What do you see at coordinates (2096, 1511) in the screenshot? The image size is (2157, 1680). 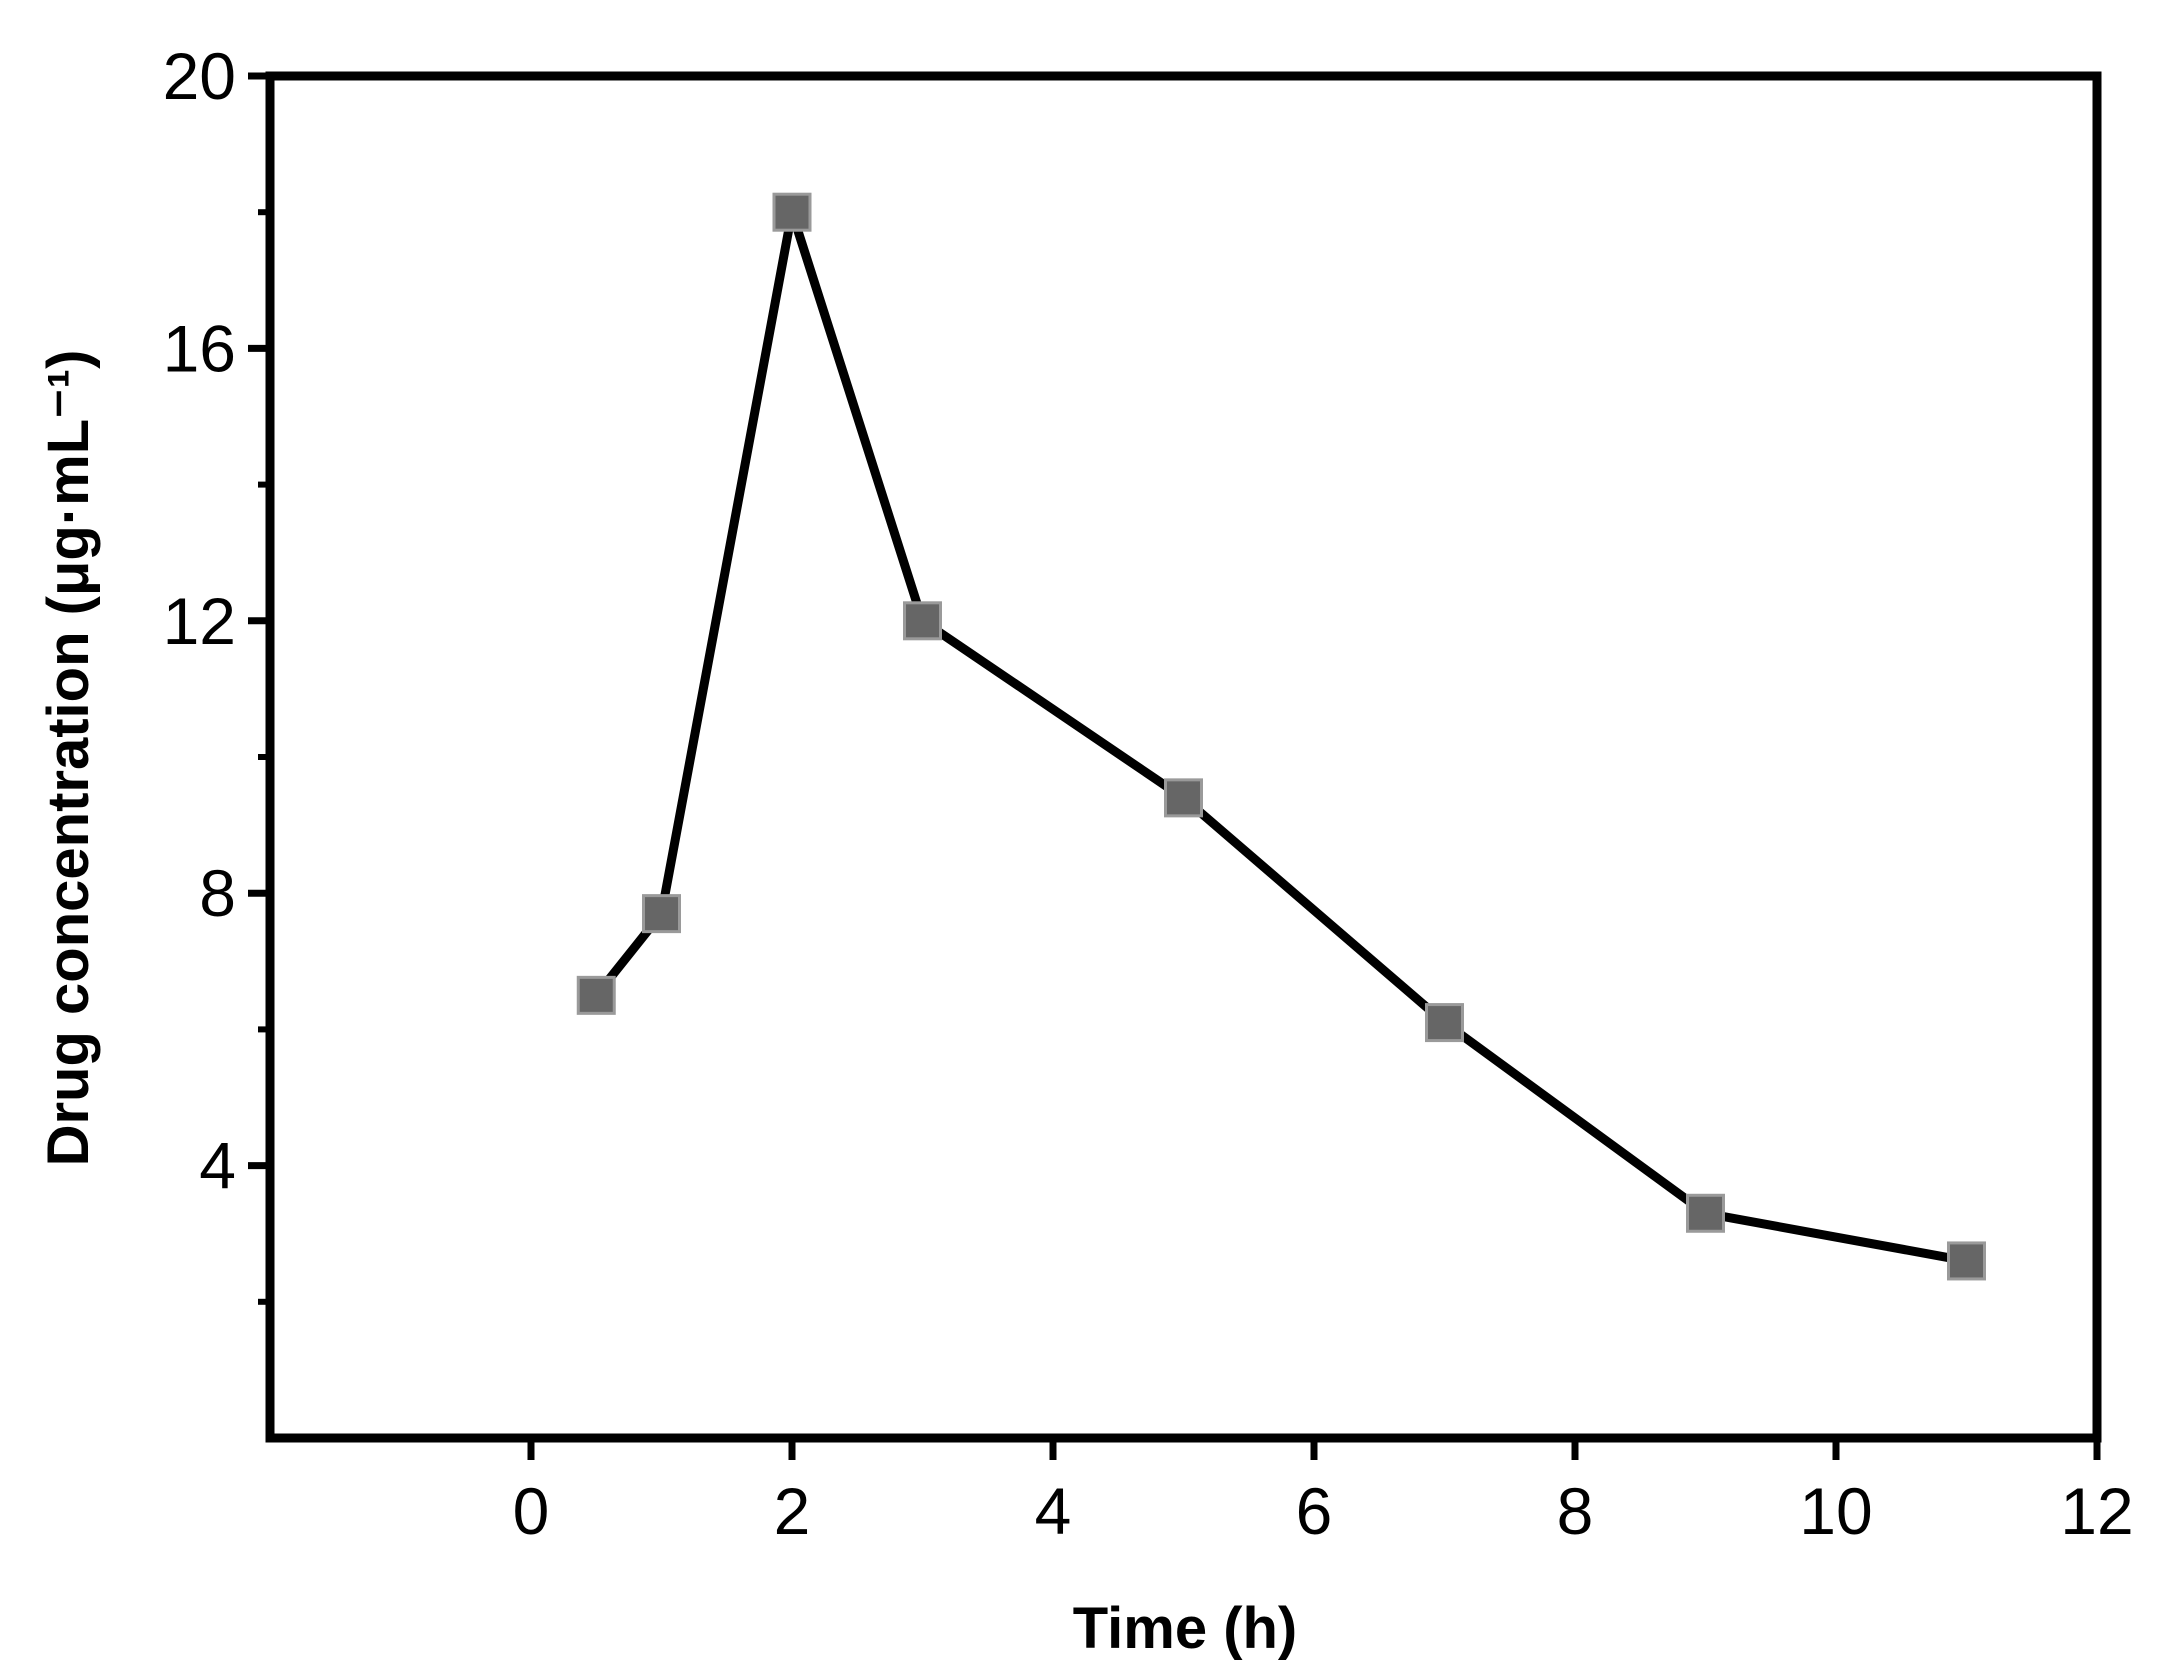 I see `x-tick-label: 12` at bounding box center [2096, 1511].